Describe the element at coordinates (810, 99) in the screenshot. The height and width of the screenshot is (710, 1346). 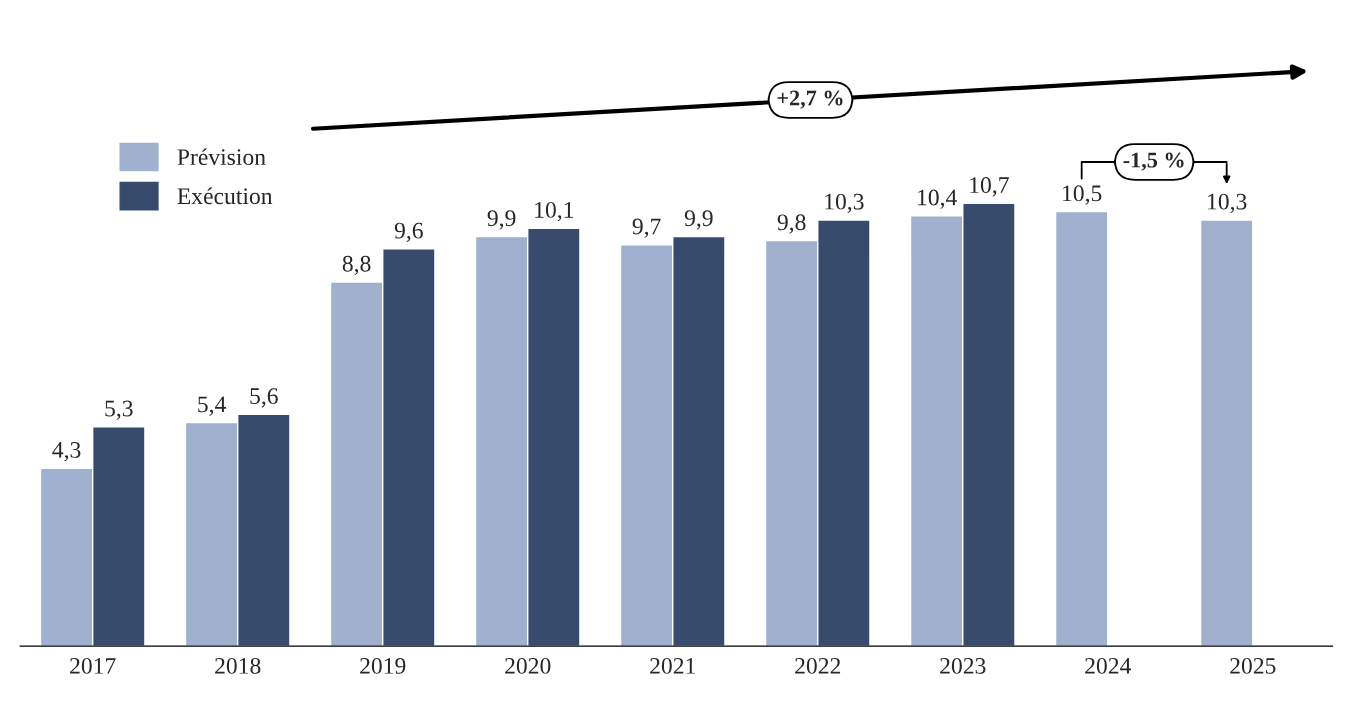
I see `text: +2,7 %` at that location.